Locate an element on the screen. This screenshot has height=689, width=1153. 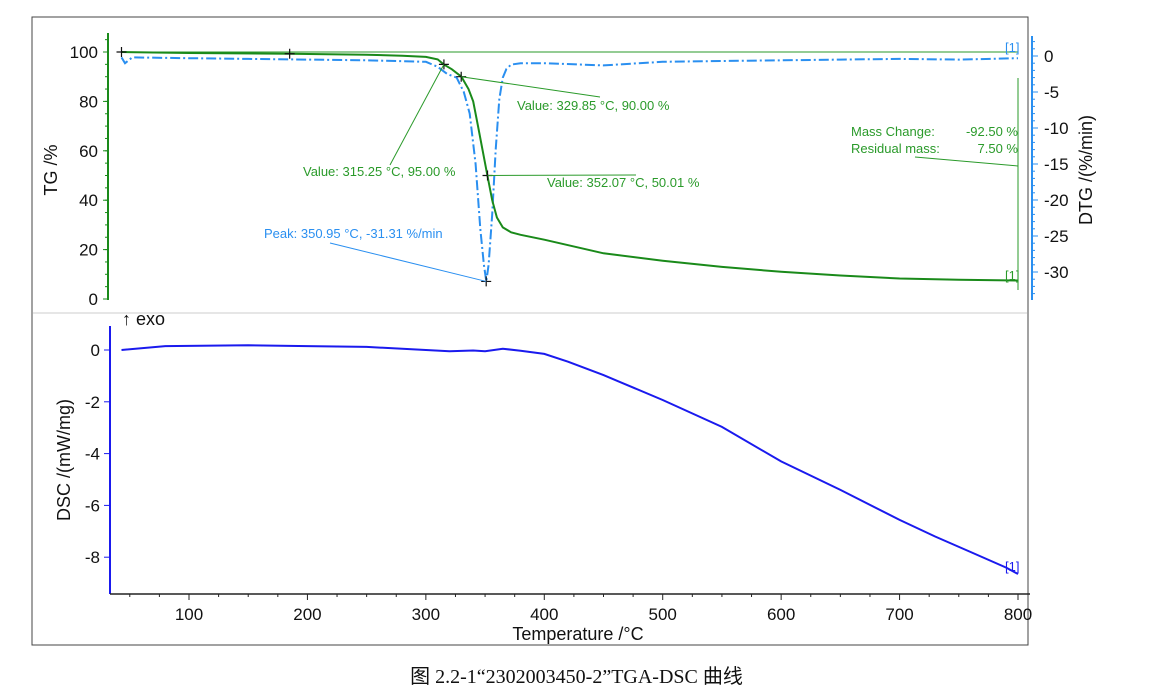
exo-label: ↑ exo is located at coordinates (143, 319).